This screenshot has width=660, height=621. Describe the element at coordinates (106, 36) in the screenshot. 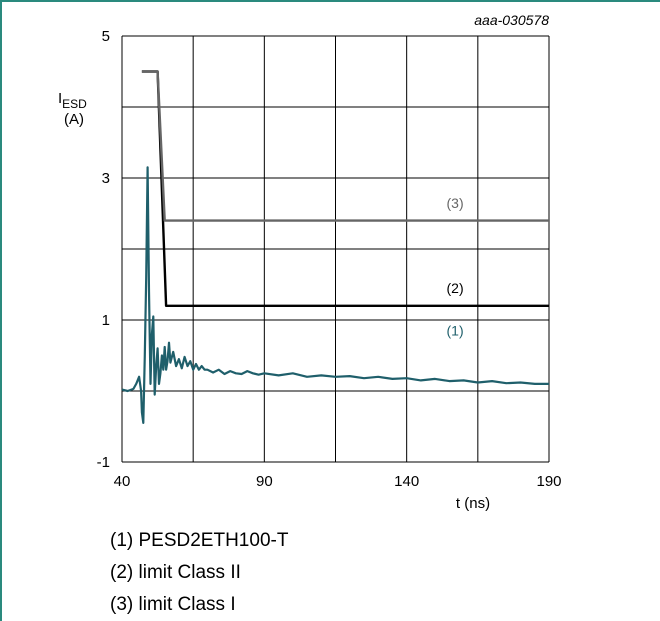

I see `y-tick-label: 5` at that location.